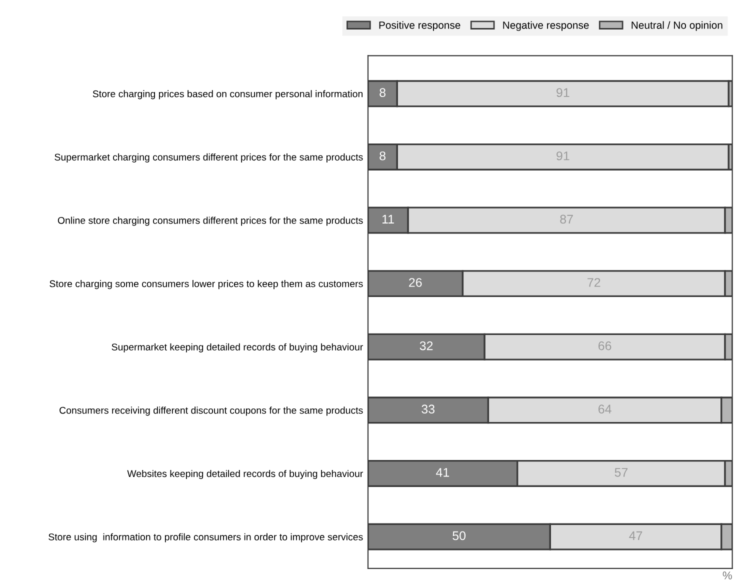 This screenshot has height=586, width=736. Describe the element at coordinates (426, 345) in the screenshot. I see `data-label: 32` at that location.